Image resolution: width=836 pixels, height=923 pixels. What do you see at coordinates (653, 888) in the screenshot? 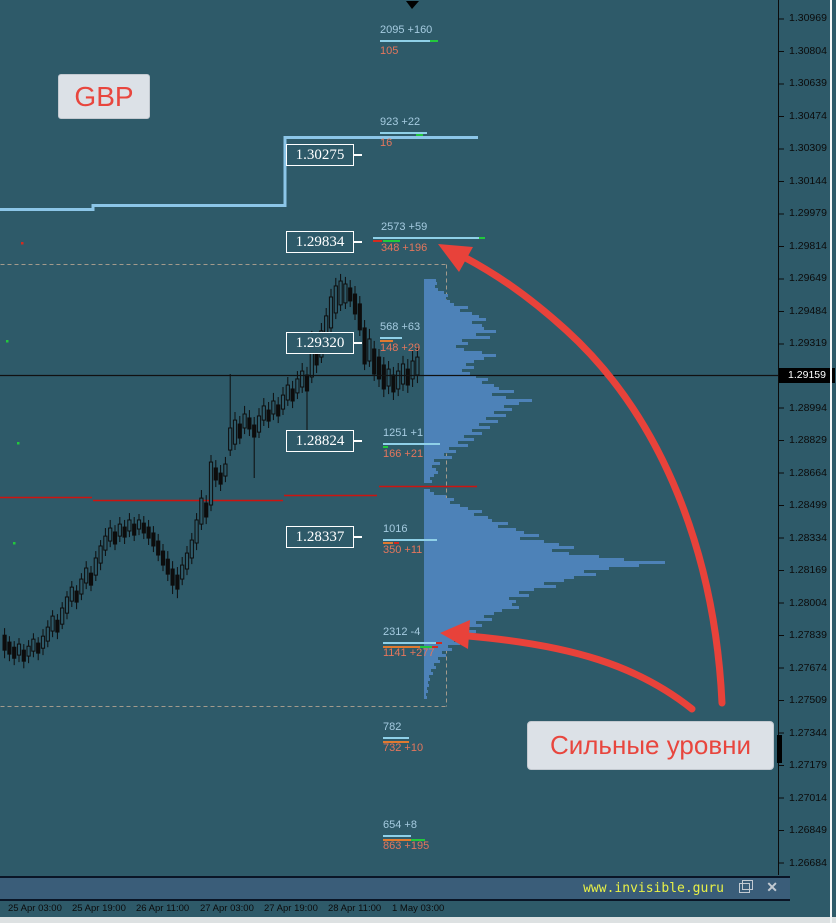
I see `watermark-link: www.invisible.guru` at bounding box center [653, 888].